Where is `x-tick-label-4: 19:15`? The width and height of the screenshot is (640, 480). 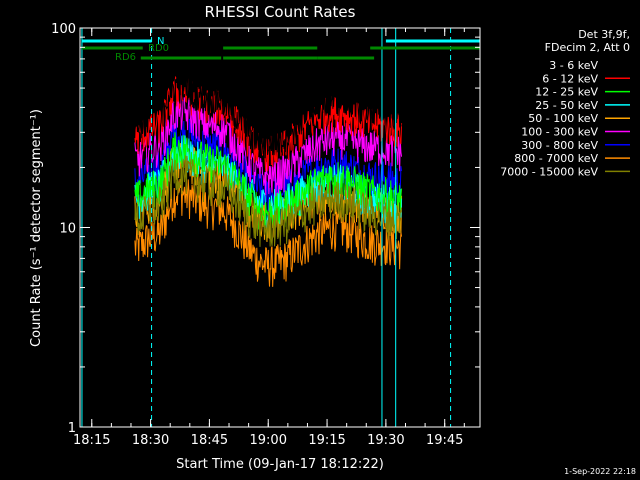
x-tick-label-4: 19:15 is located at coordinates (326, 440).